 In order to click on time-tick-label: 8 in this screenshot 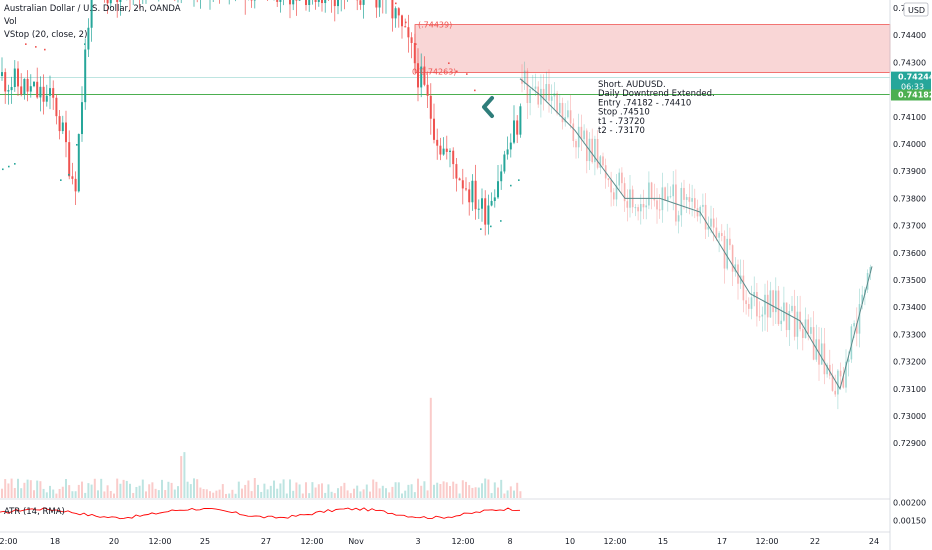, I will do `click(509, 541)`.